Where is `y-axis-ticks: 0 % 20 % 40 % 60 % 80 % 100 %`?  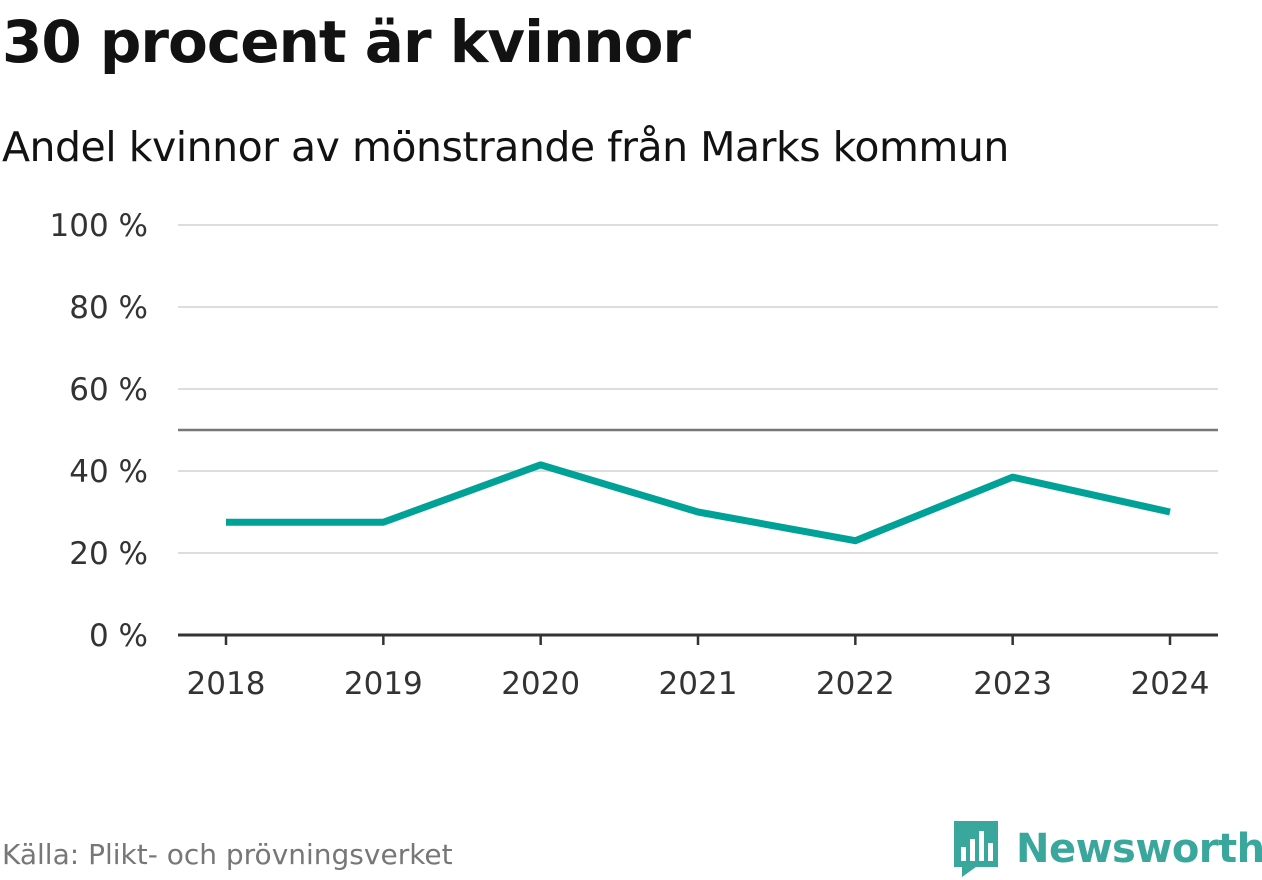
y-axis-ticks: 0 % 20 % 40 % 60 % 80 % 100 % is located at coordinates (99, 431).